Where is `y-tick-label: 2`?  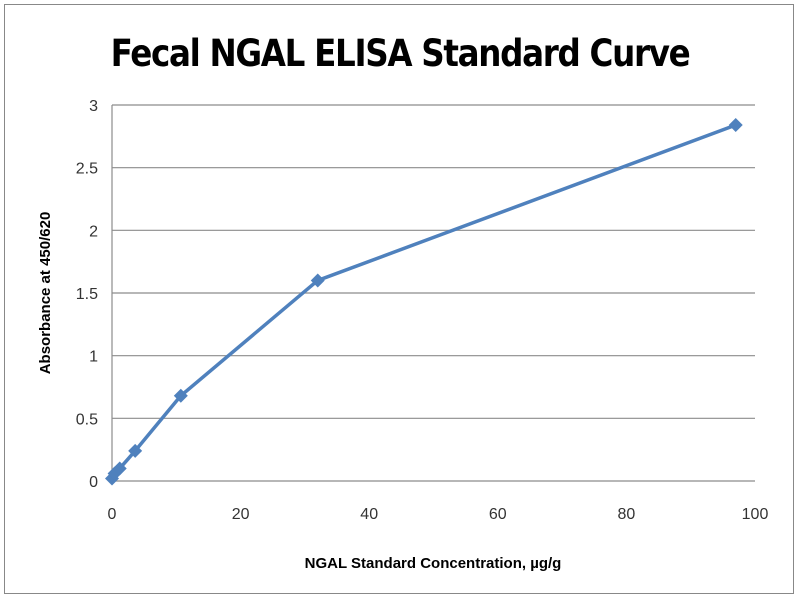
y-tick-label: 2 is located at coordinates (93, 231).